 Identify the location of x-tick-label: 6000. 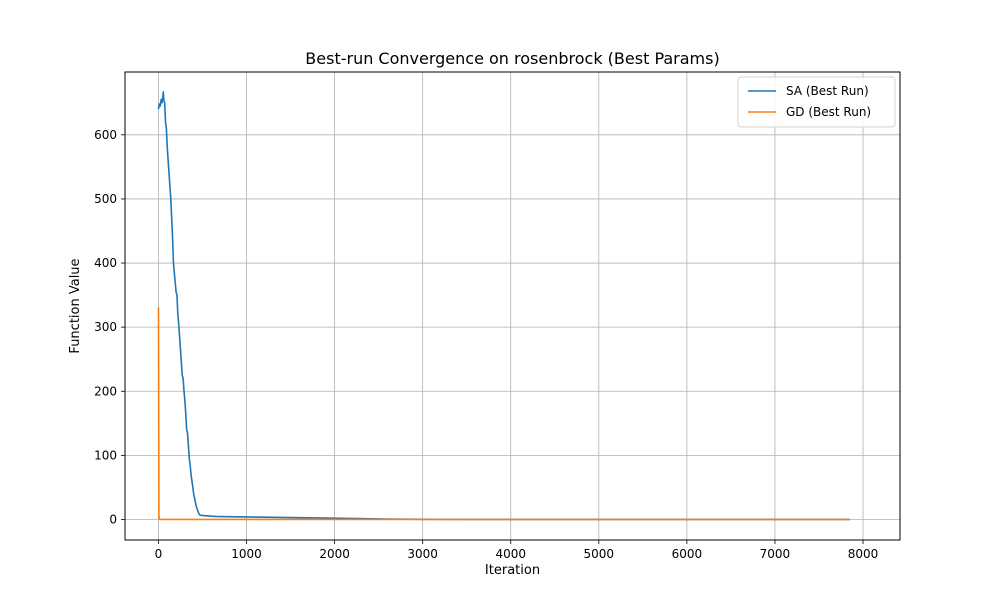
(687, 554).